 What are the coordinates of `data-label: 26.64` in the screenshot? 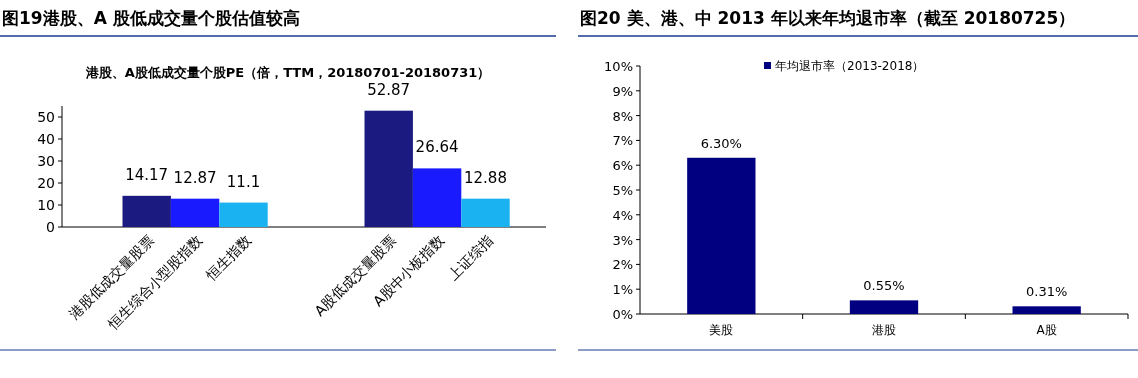 It's located at (437, 147).